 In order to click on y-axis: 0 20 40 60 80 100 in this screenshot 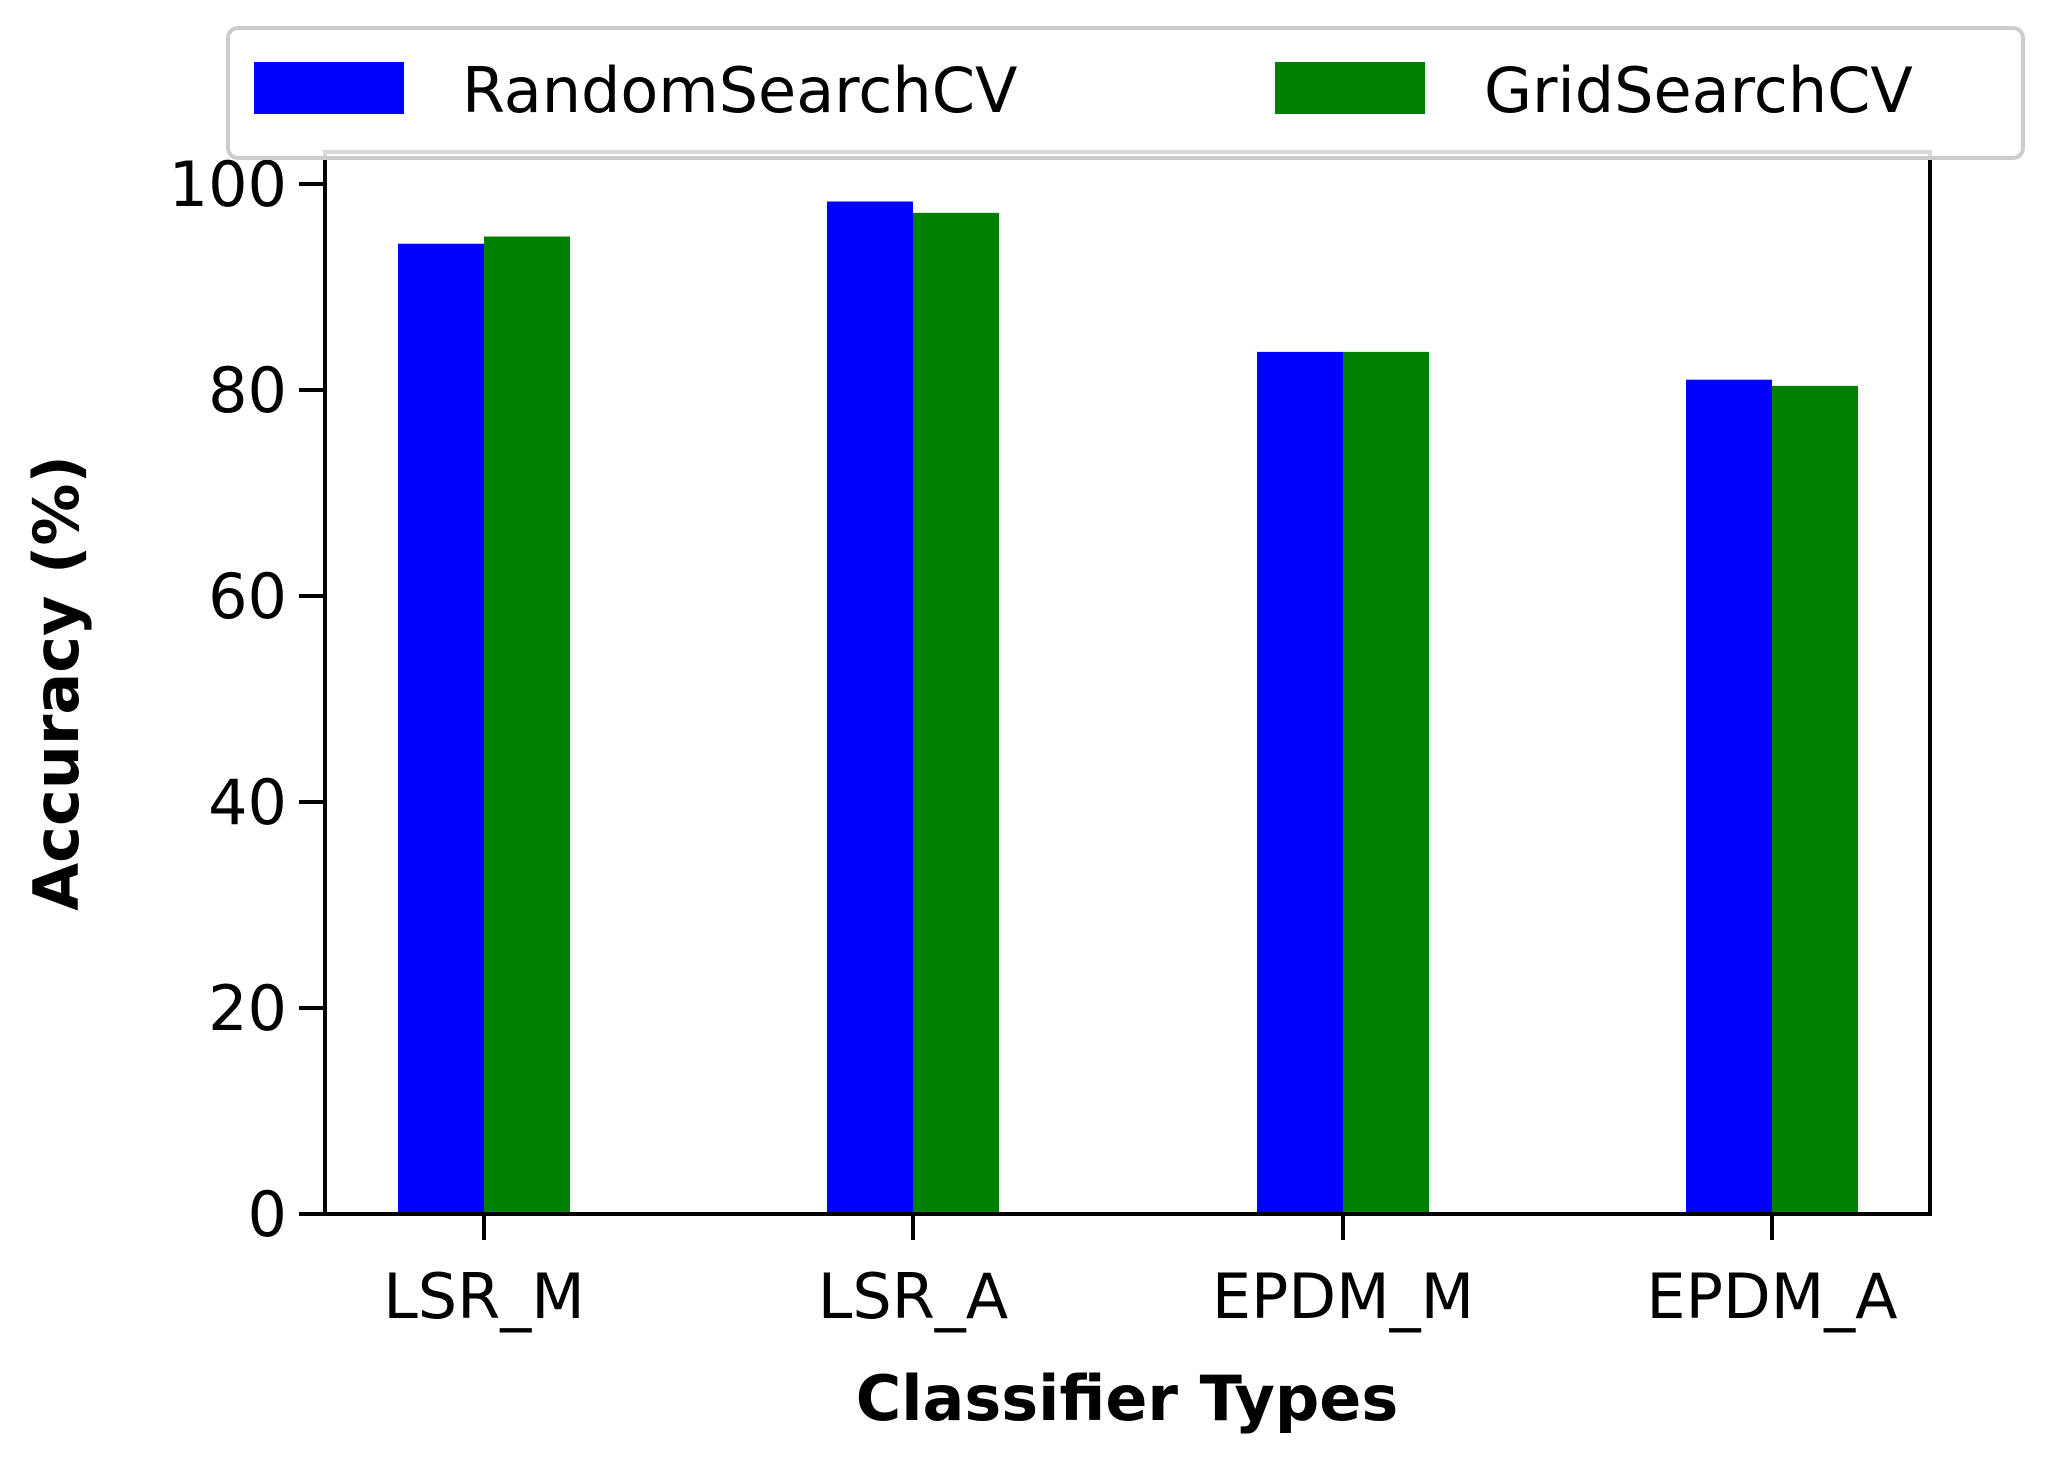, I will do `click(247, 699)`.